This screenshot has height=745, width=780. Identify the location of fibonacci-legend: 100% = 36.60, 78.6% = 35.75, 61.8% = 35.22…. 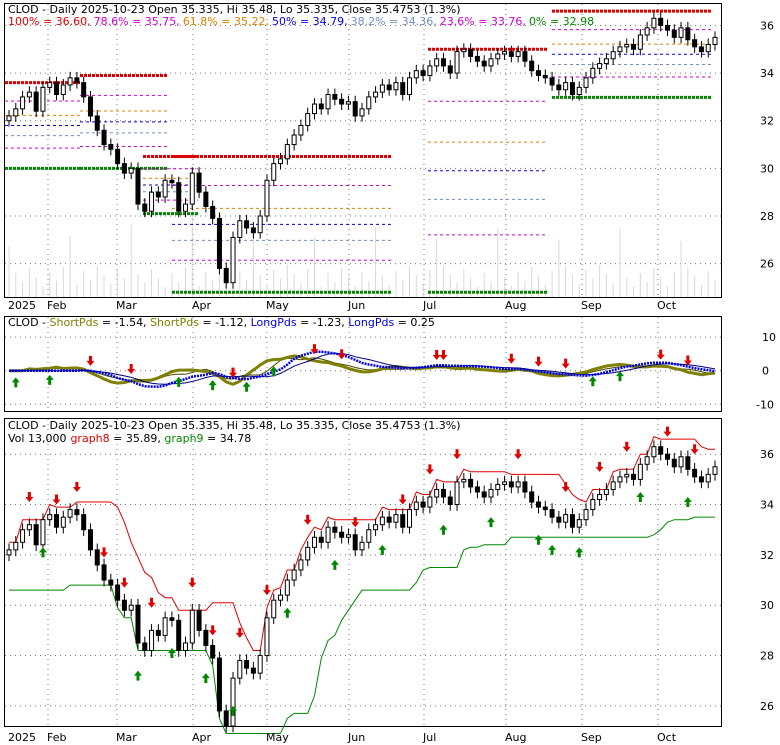
(301, 21).